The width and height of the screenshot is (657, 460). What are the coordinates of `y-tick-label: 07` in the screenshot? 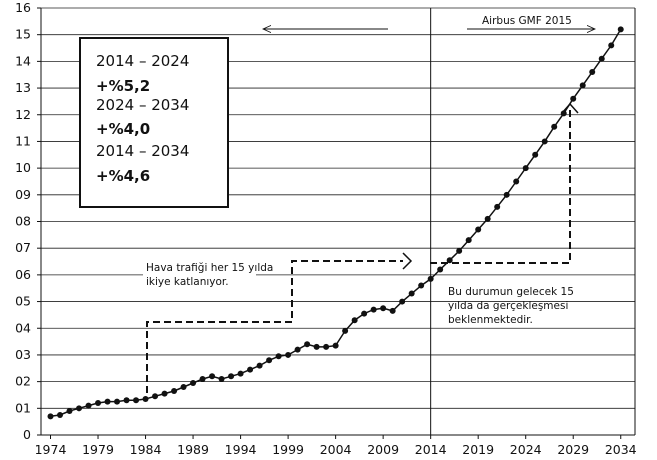 It's located at (23, 247).